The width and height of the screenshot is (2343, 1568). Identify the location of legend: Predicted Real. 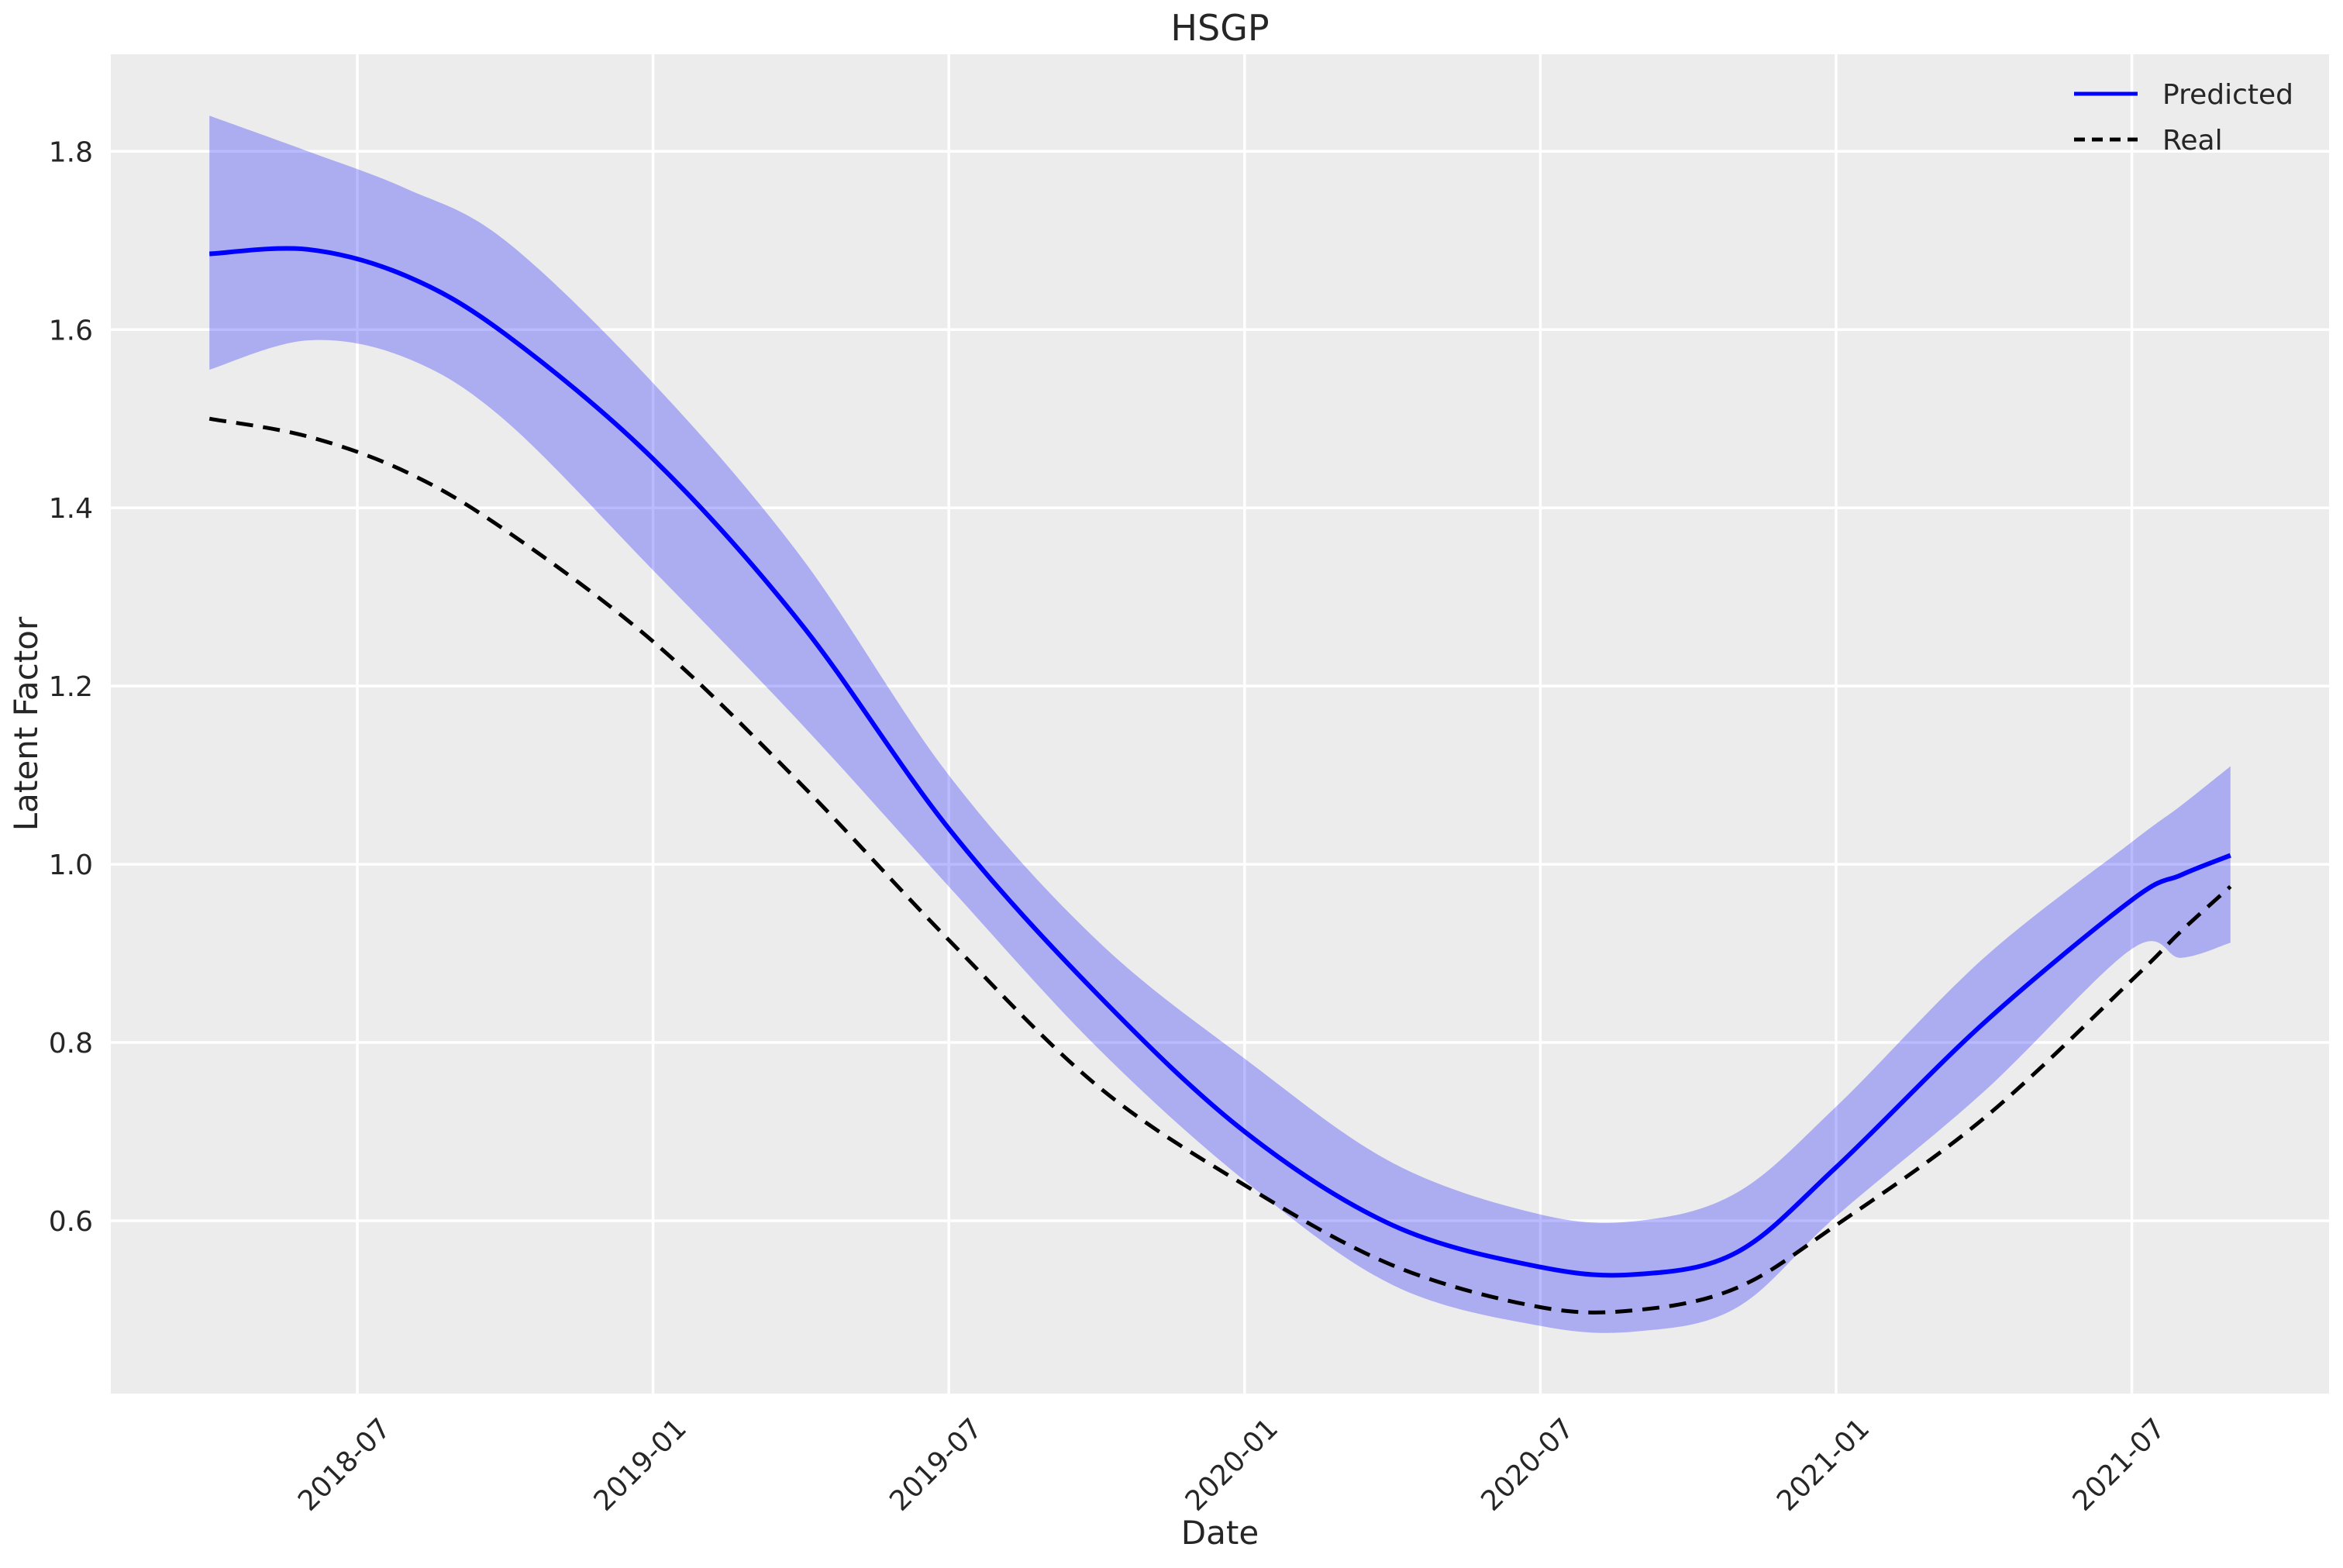
(2183, 118).